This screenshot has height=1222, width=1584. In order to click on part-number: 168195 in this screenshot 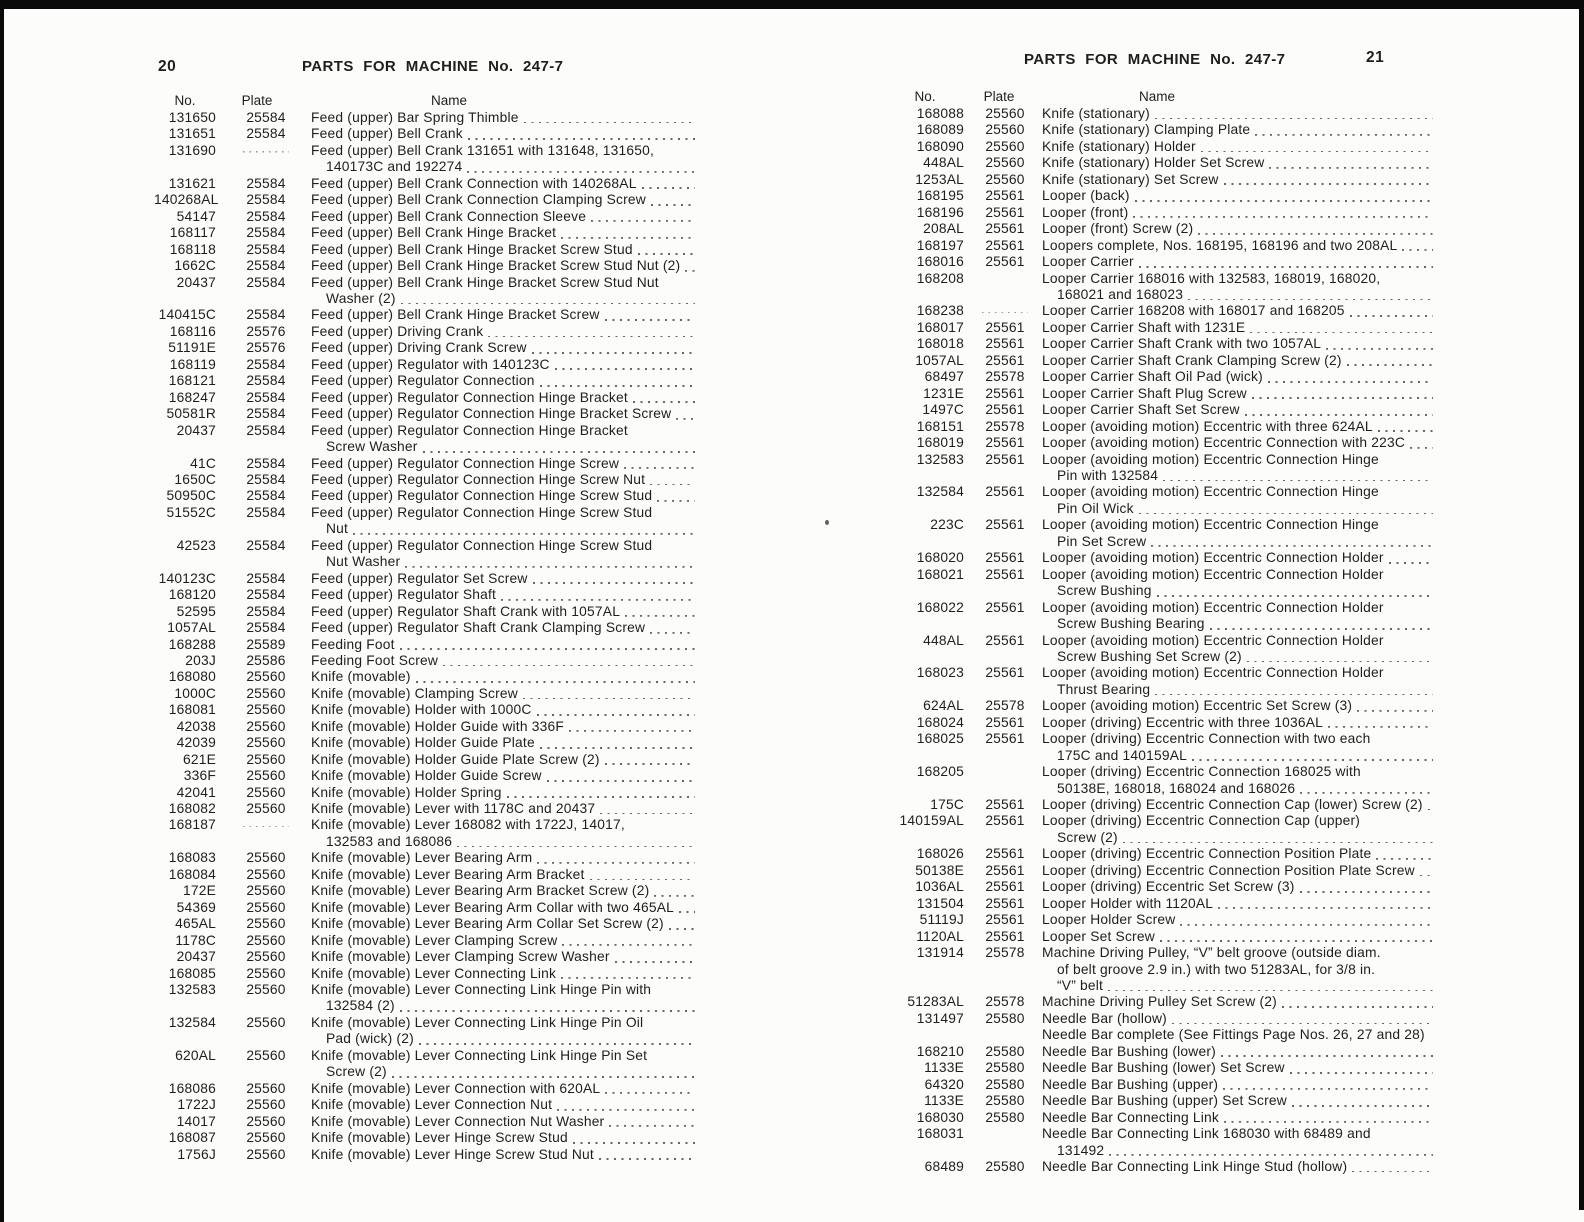, I will do `click(940, 196)`.